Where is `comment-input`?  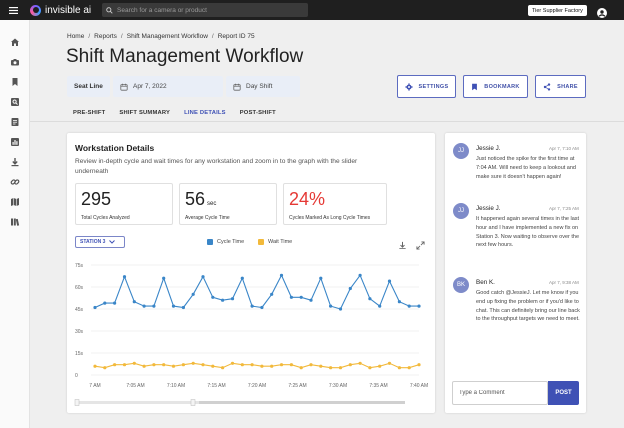
comment-input is located at coordinates (500, 393).